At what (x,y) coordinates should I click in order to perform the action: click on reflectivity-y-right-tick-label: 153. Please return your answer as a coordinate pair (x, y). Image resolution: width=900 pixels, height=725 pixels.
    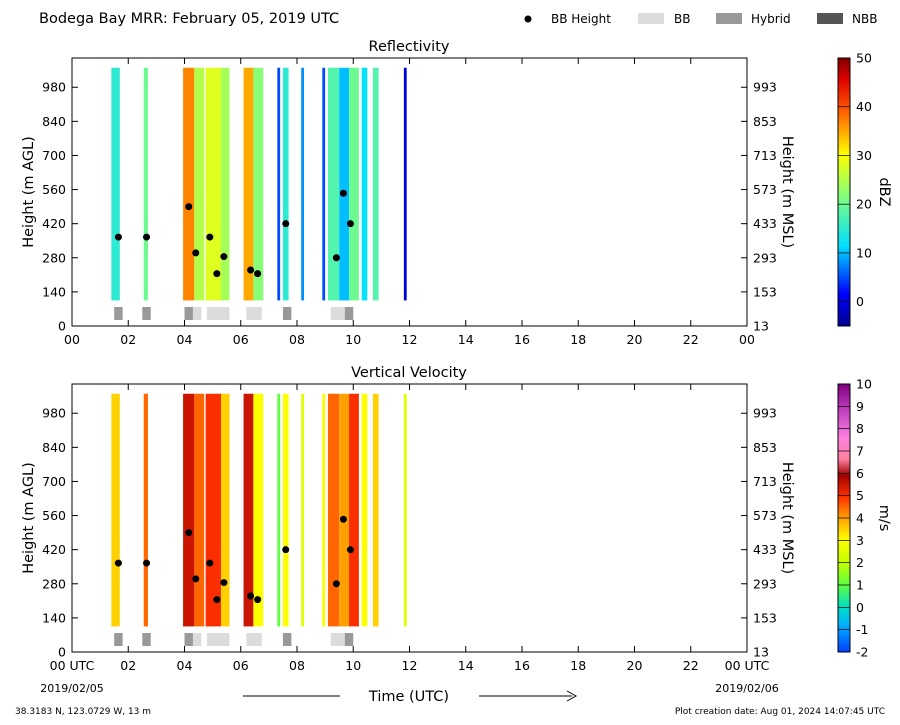
    Looking at the image, I should click on (765, 291).